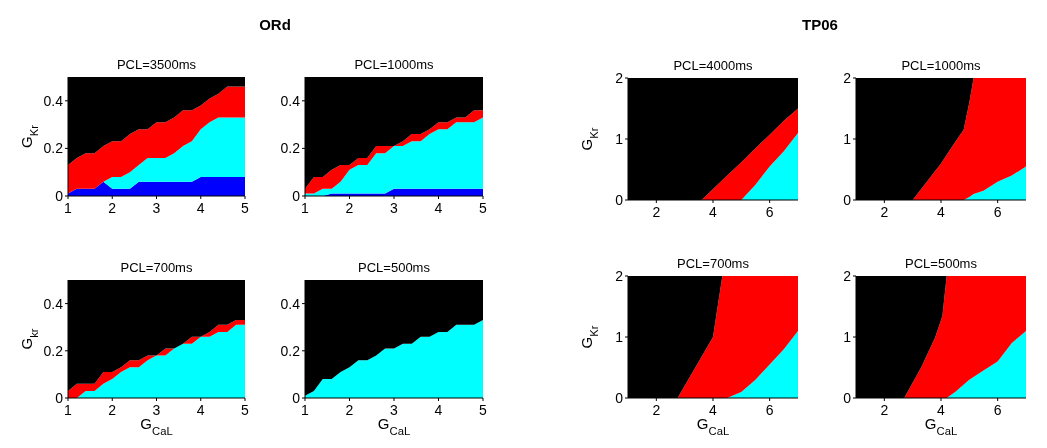 The height and width of the screenshot is (448, 1047). I want to click on text: TP06, so click(820, 24).